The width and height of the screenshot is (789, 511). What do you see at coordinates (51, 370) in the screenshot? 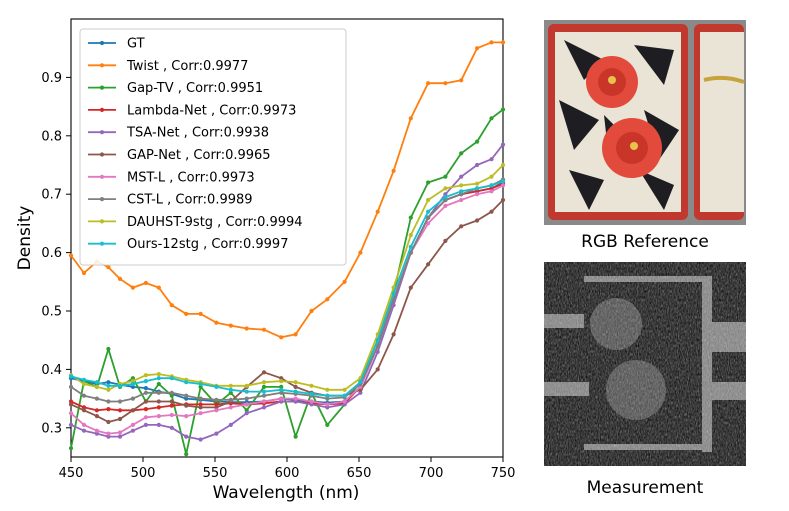
I see `y-tick-label: 0.4` at bounding box center [51, 370].